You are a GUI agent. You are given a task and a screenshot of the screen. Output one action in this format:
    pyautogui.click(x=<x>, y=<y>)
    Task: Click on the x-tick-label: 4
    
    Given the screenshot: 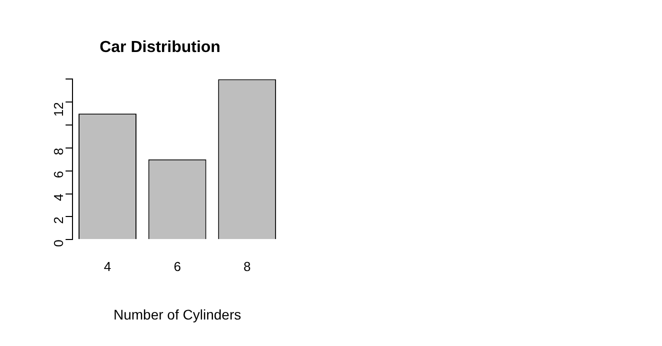 What is the action you would take?
    pyautogui.click(x=108, y=266)
    